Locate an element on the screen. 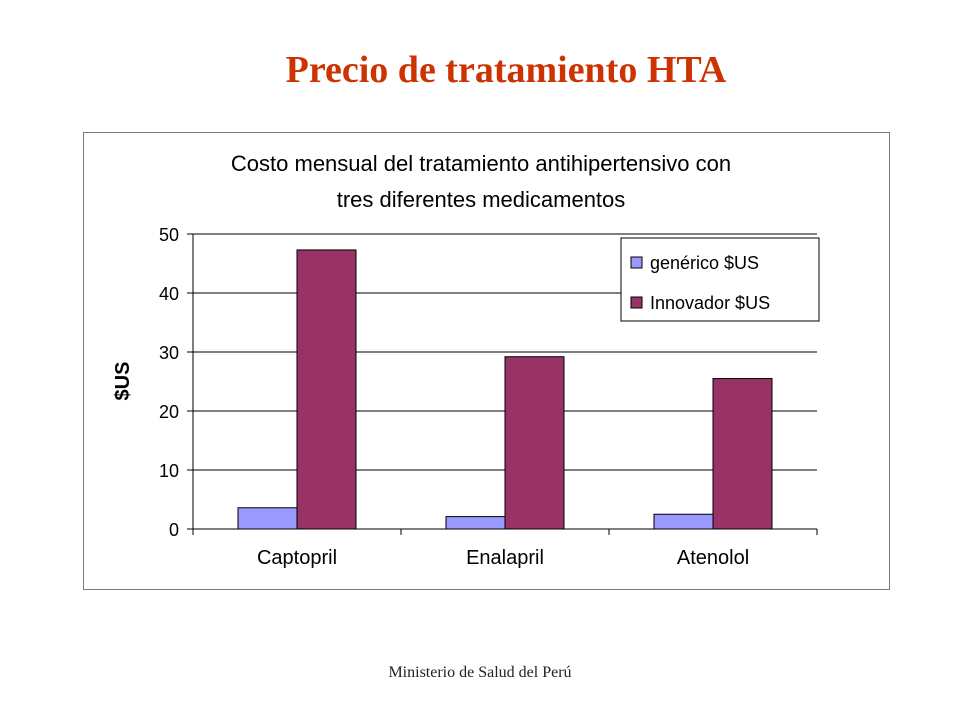  slide-title: Precio de tratamiento HTA is located at coordinates (506, 70).